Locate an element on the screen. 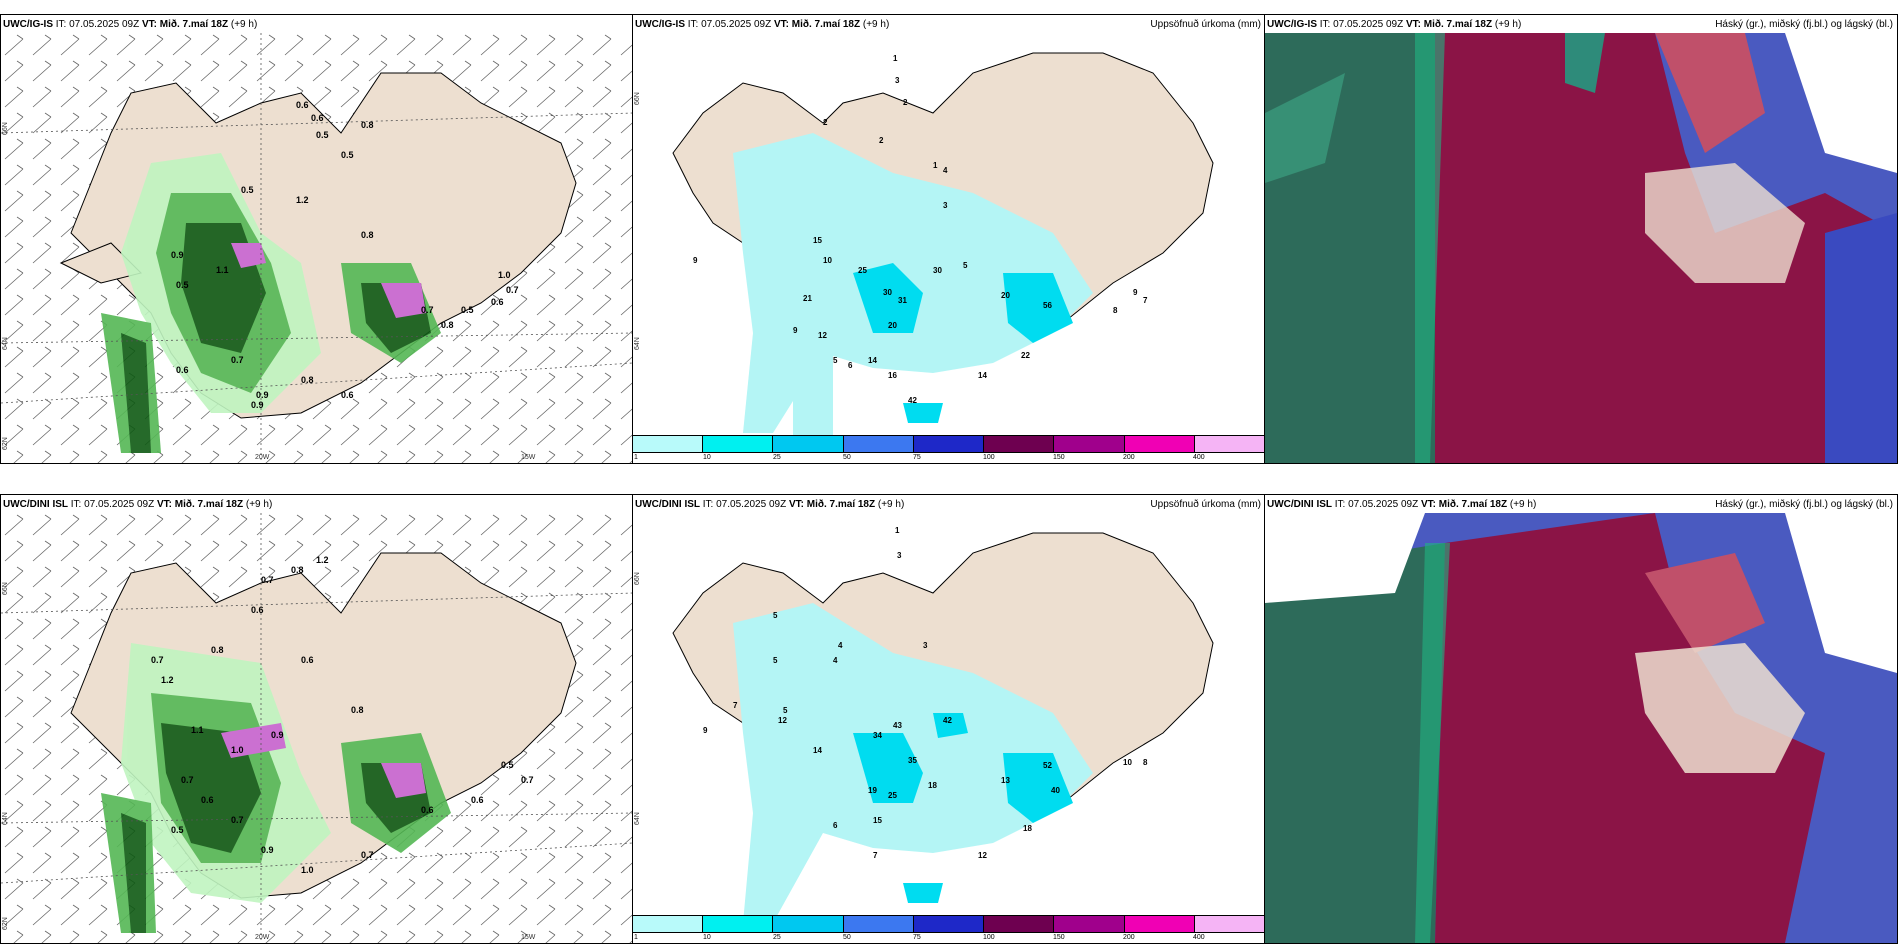  lon-label: 15W is located at coordinates (528, 937).